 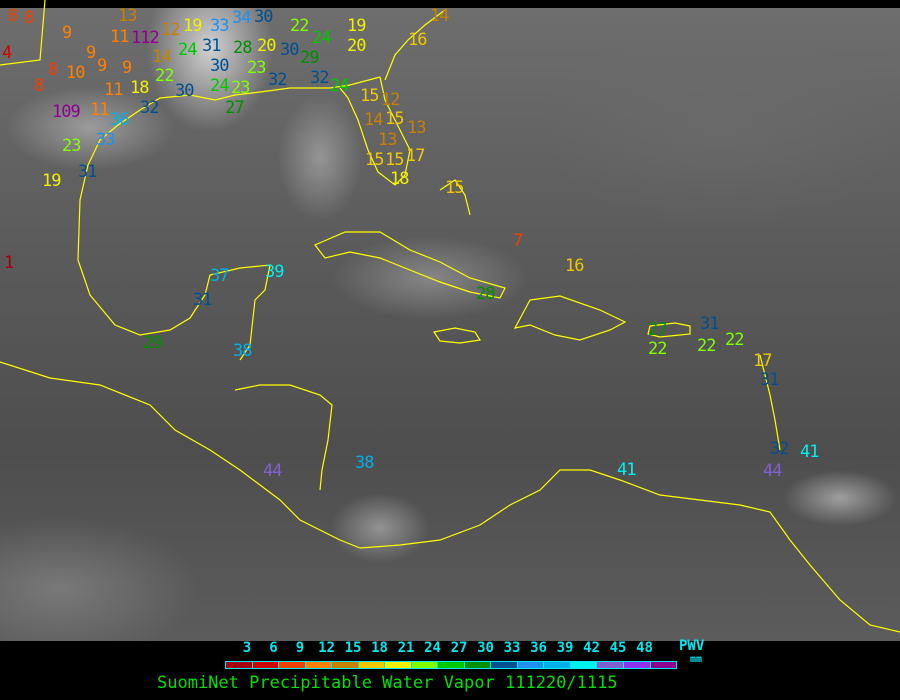 What do you see at coordinates (243, 48) in the screenshot?
I see `station-pwv-value: 28` at bounding box center [243, 48].